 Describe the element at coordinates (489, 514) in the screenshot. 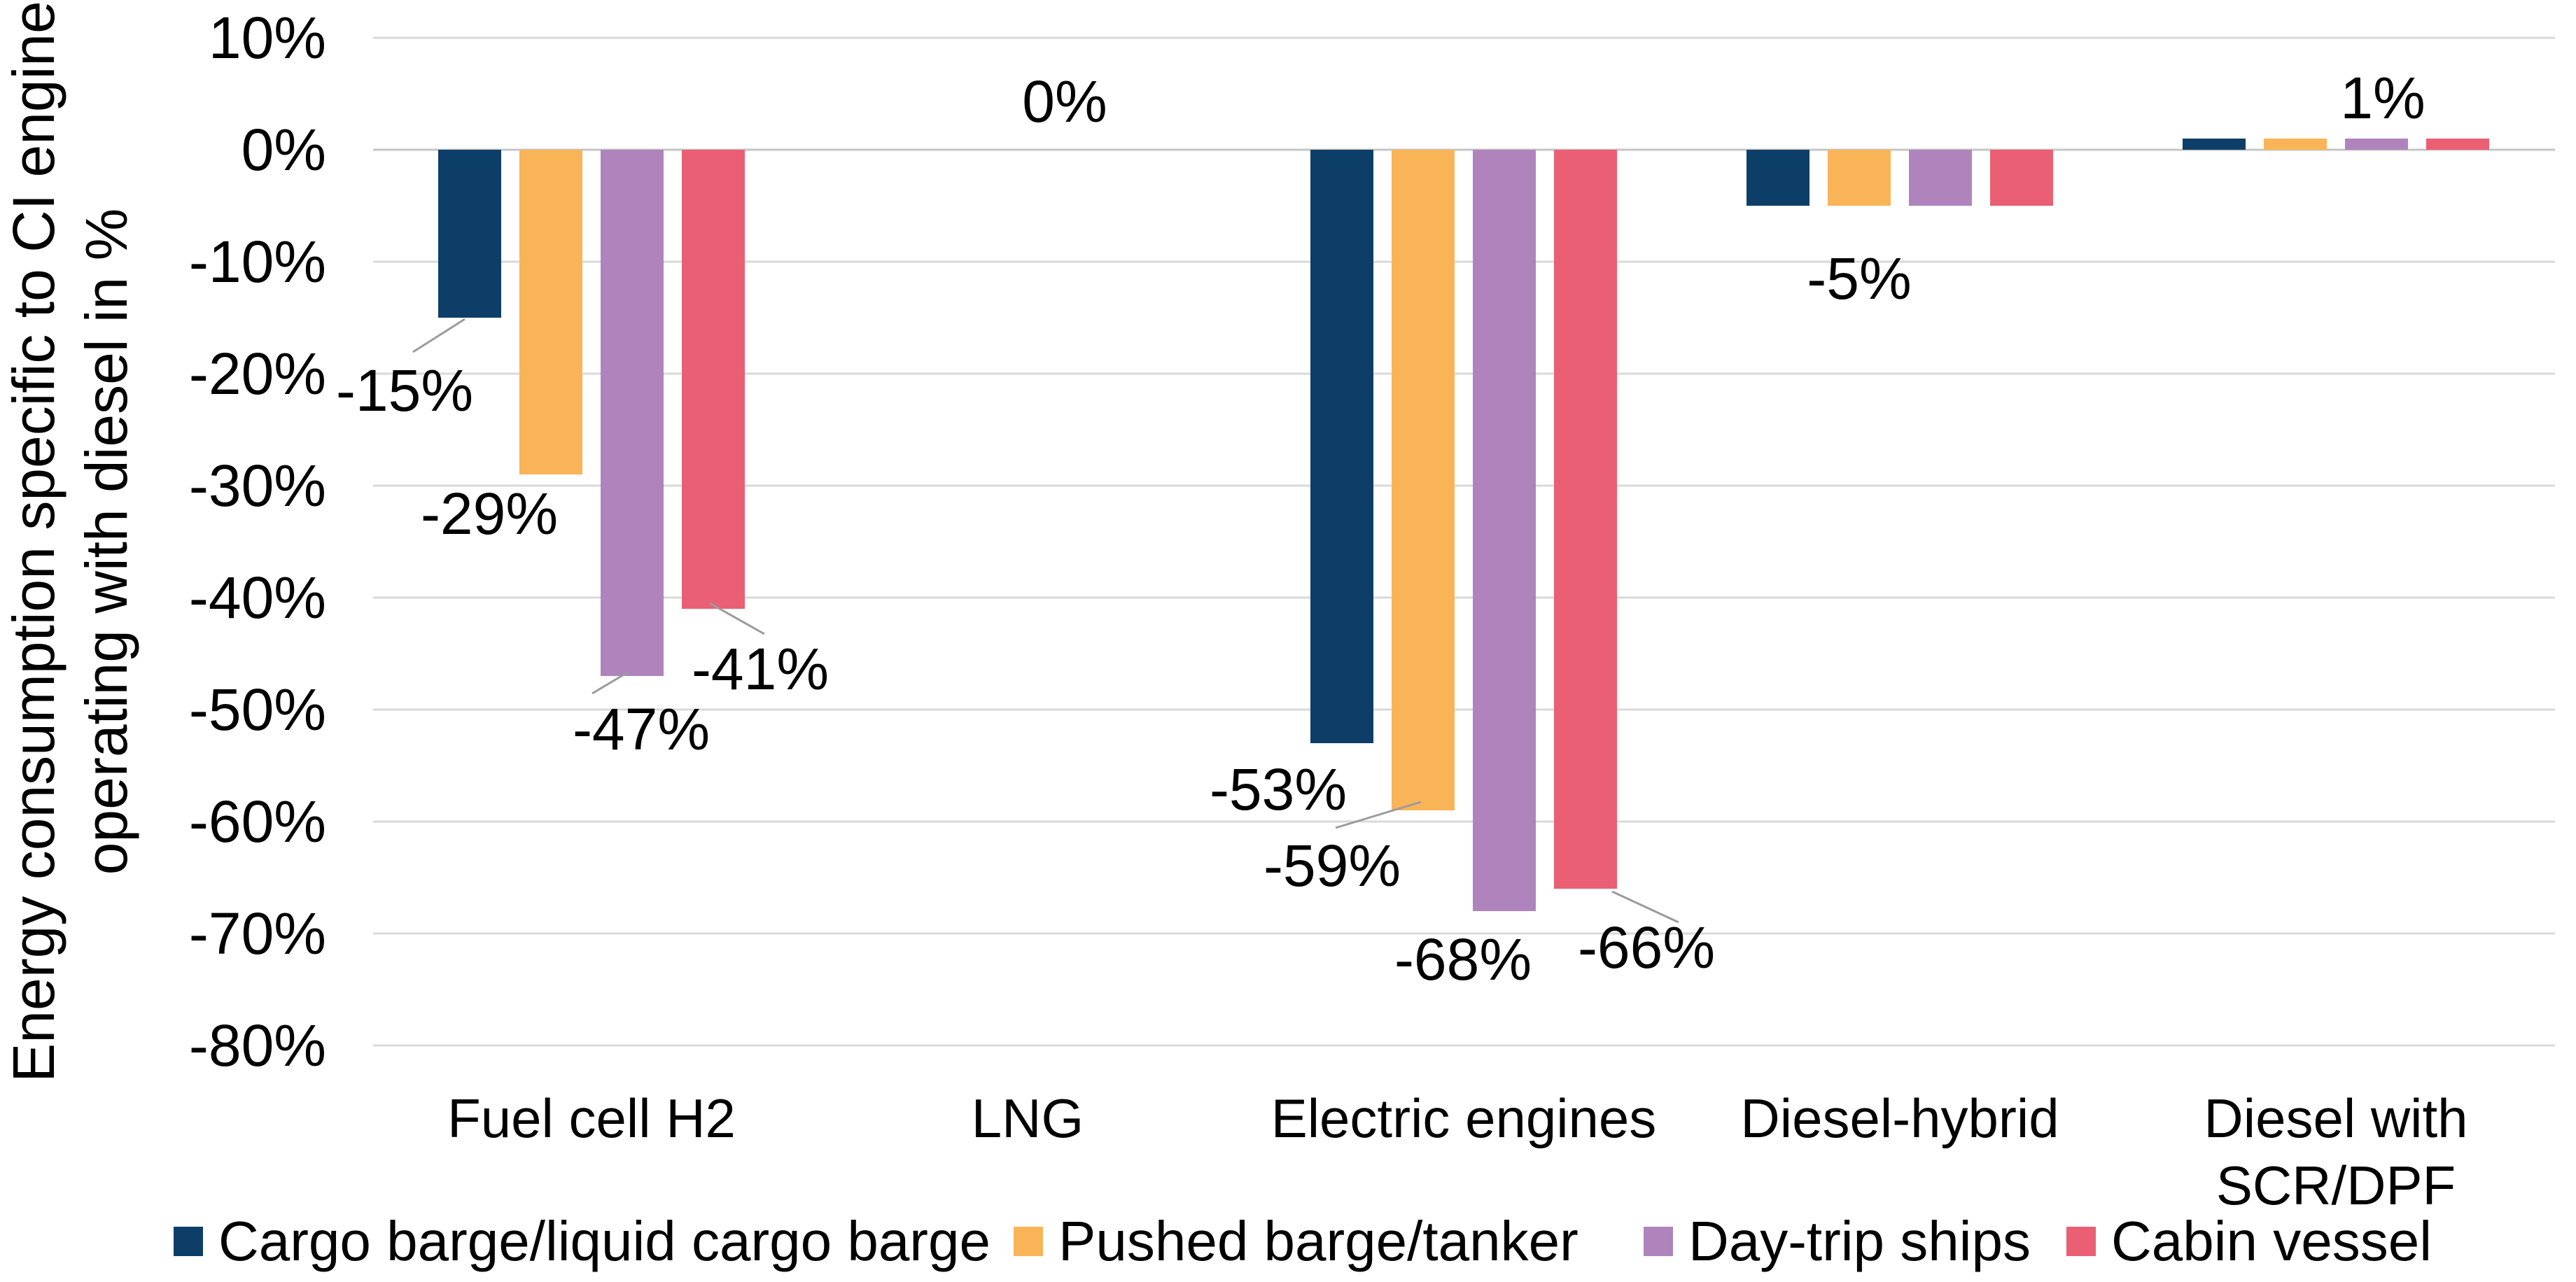

I see `data-label: -29%` at that location.